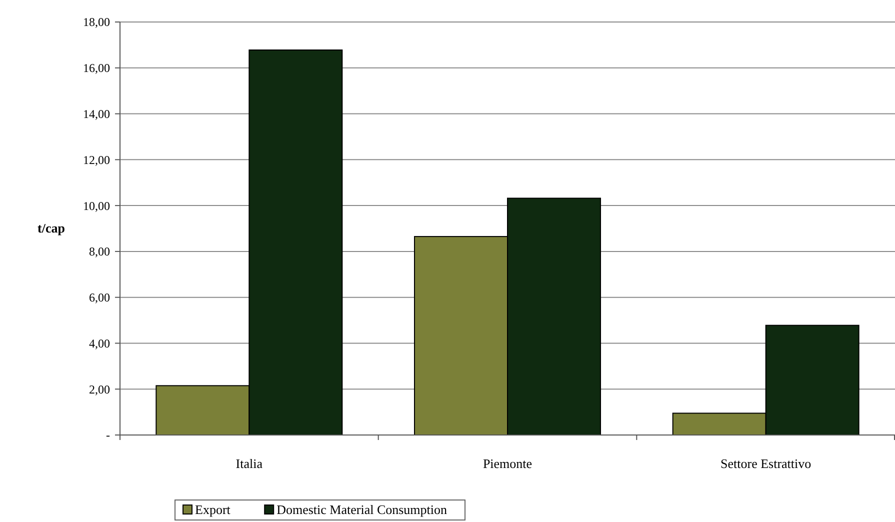  Describe the element at coordinates (96, 22) in the screenshot. I see `y-tick-label: 18,00` at that location.